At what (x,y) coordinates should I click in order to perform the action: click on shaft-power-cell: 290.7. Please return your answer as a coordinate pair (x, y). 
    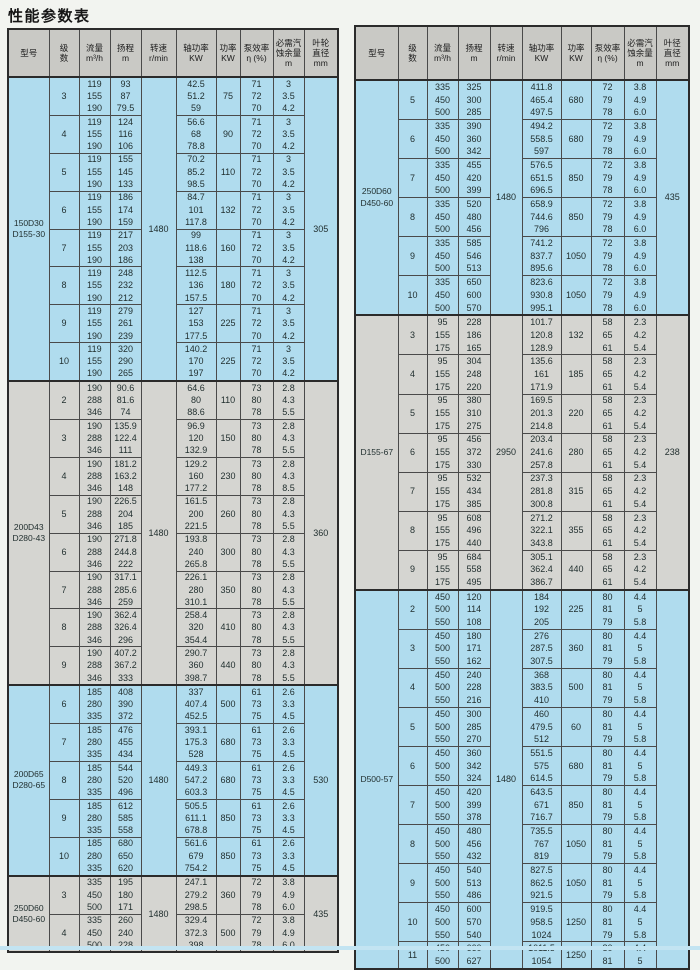
    Looking at the image, I should click on (196, 653).